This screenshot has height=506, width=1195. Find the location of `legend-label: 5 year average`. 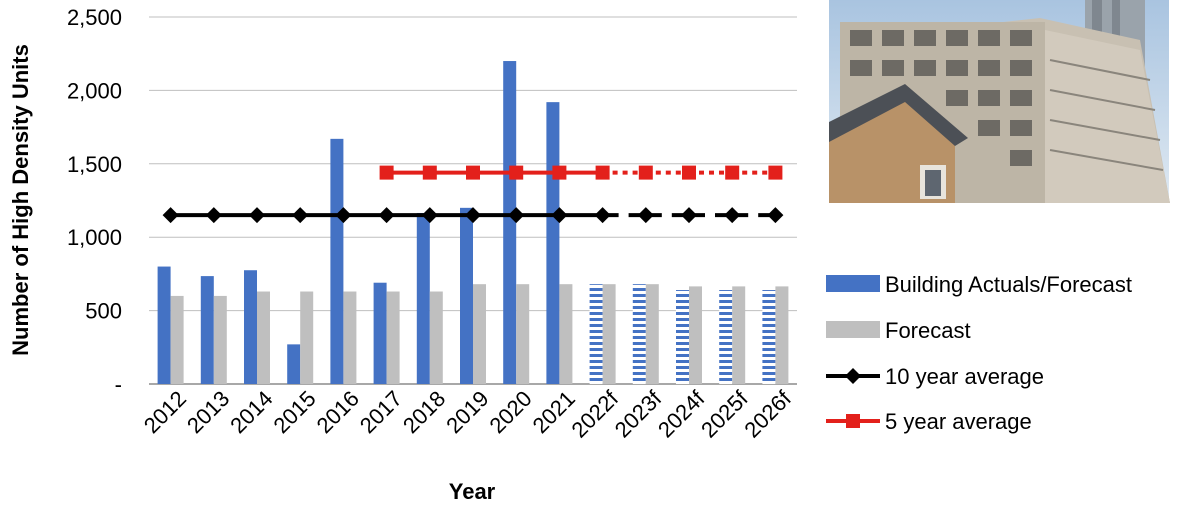

legend-label: 5 year average is located at coordinates (958, 421).